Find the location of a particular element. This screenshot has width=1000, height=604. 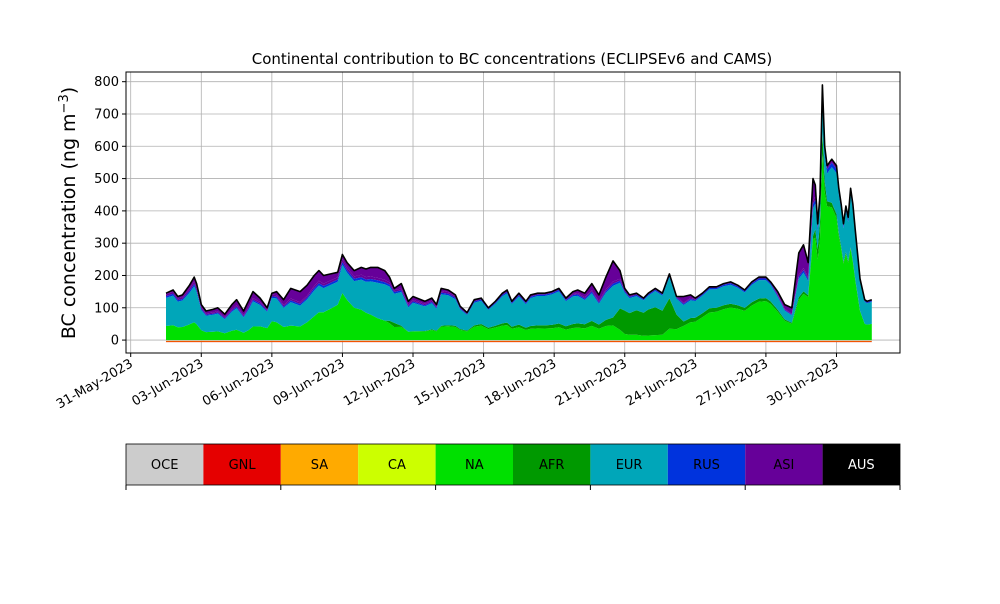

legend-label-oce: OCE is located at coordinates (165, 465).